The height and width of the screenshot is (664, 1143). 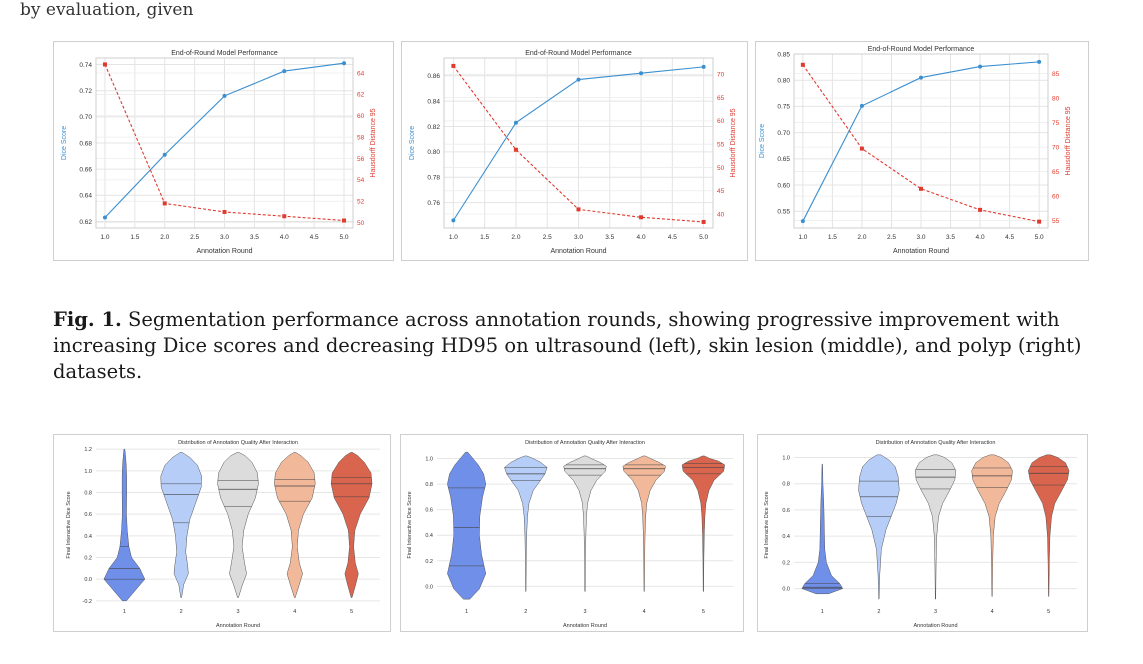 I want to click on y-tick-label: 0.2, so click(x=88, y=559).